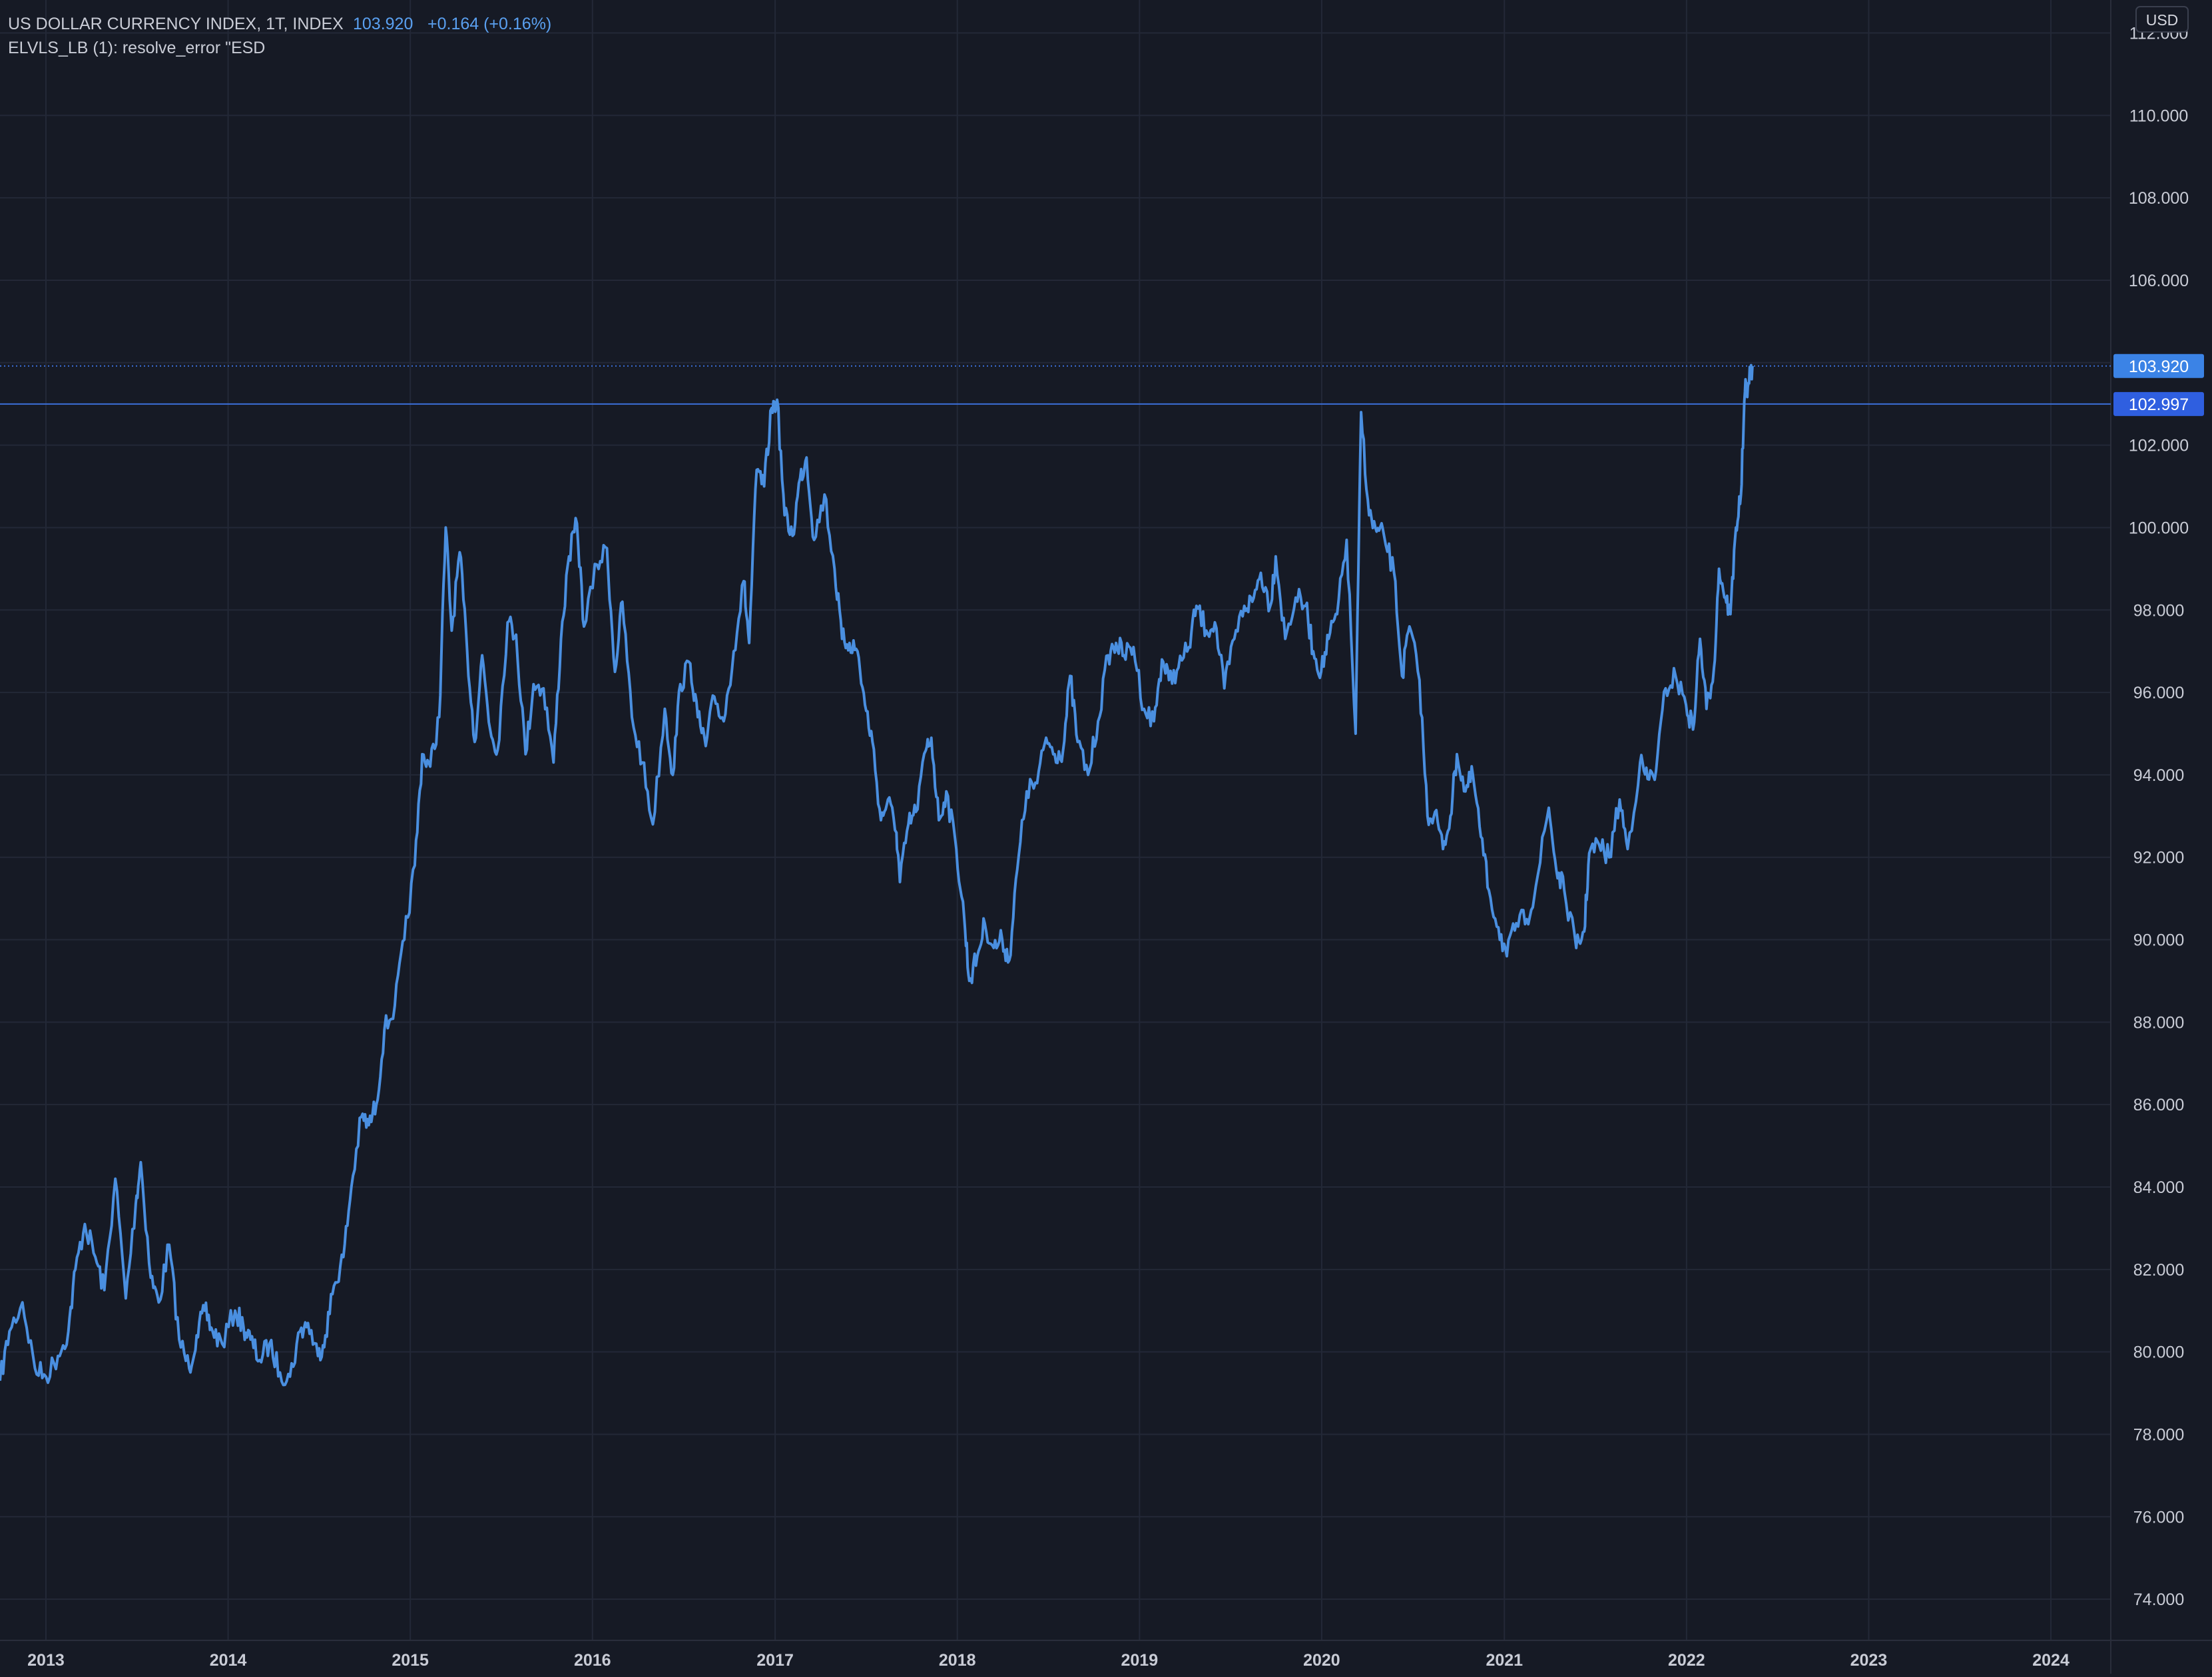 The height and width of the screenshot is (1677, 2212). What do you see at coordinates (1869, 1661) in the screenshot?
I see `x-tick-label: 2023` at bounding box center [1869, 1661].